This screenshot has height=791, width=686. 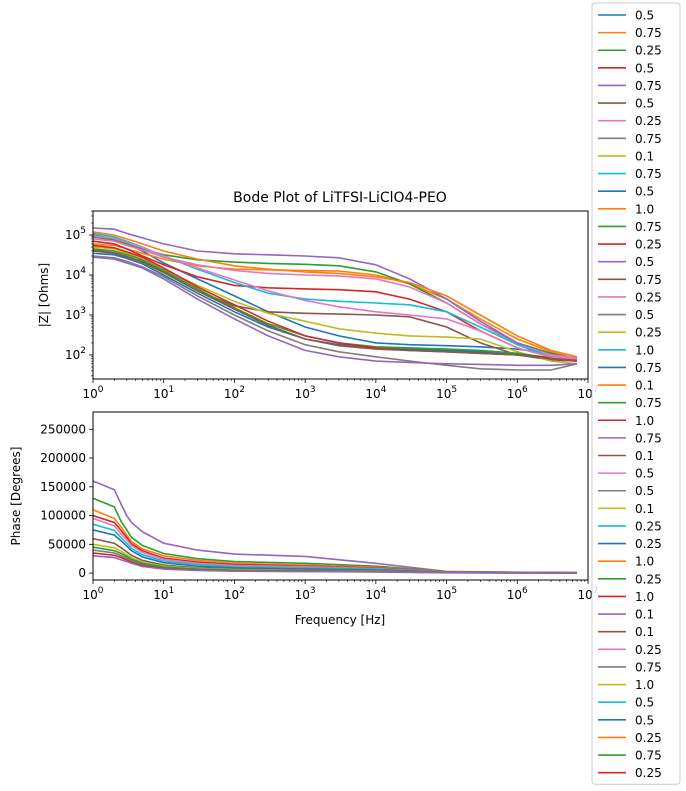 I want to click on magnitude-x-tick-label-1: 10¹, so click(x=163, y=393).